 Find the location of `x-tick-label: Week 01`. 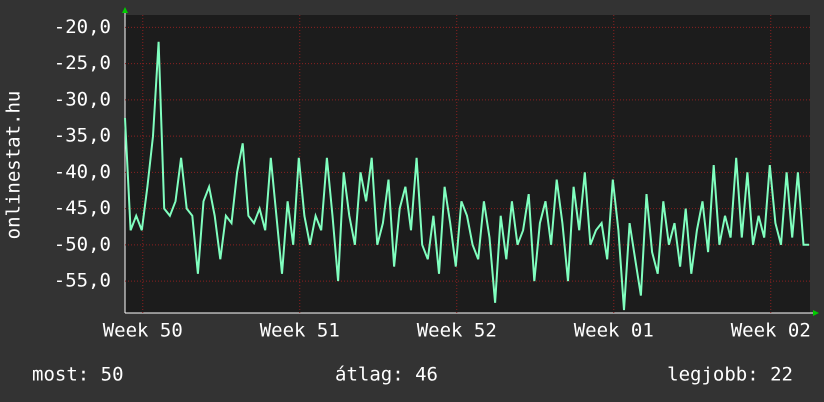

x-tick-label: Week 01 is located at coordinates (614, 331).